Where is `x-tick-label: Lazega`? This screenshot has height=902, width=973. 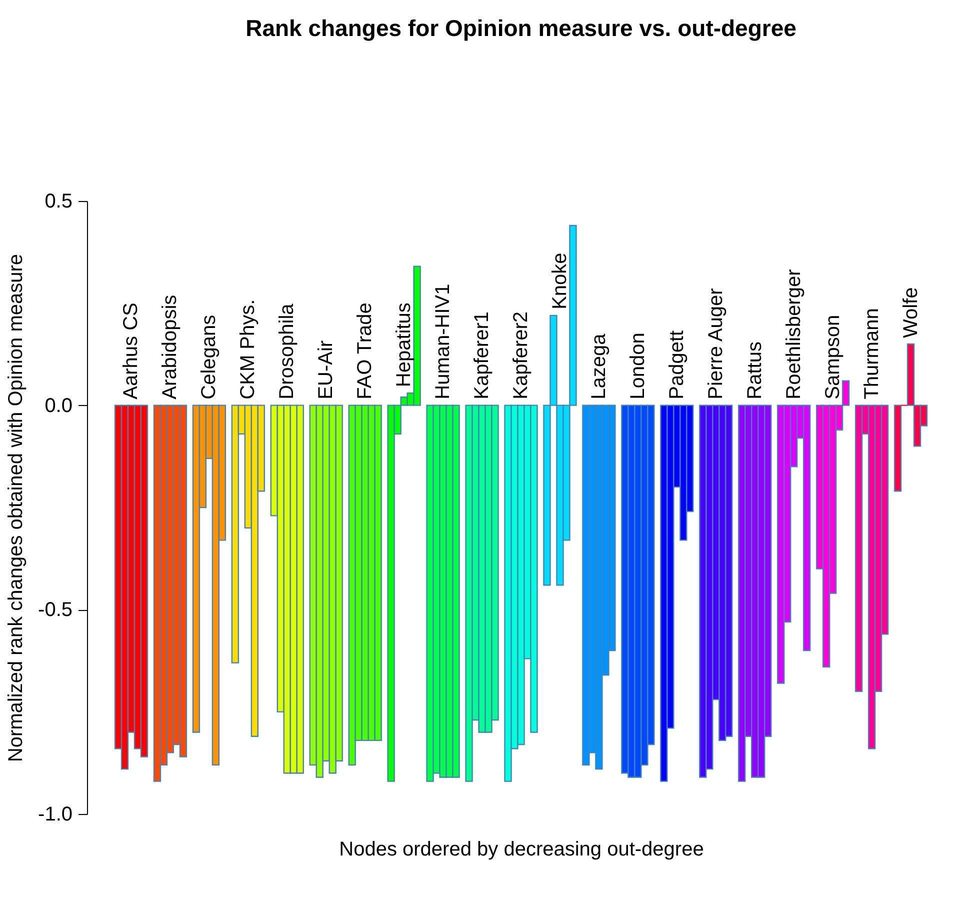 x-tick-label: Lazega is located at coordinates (599, 366).